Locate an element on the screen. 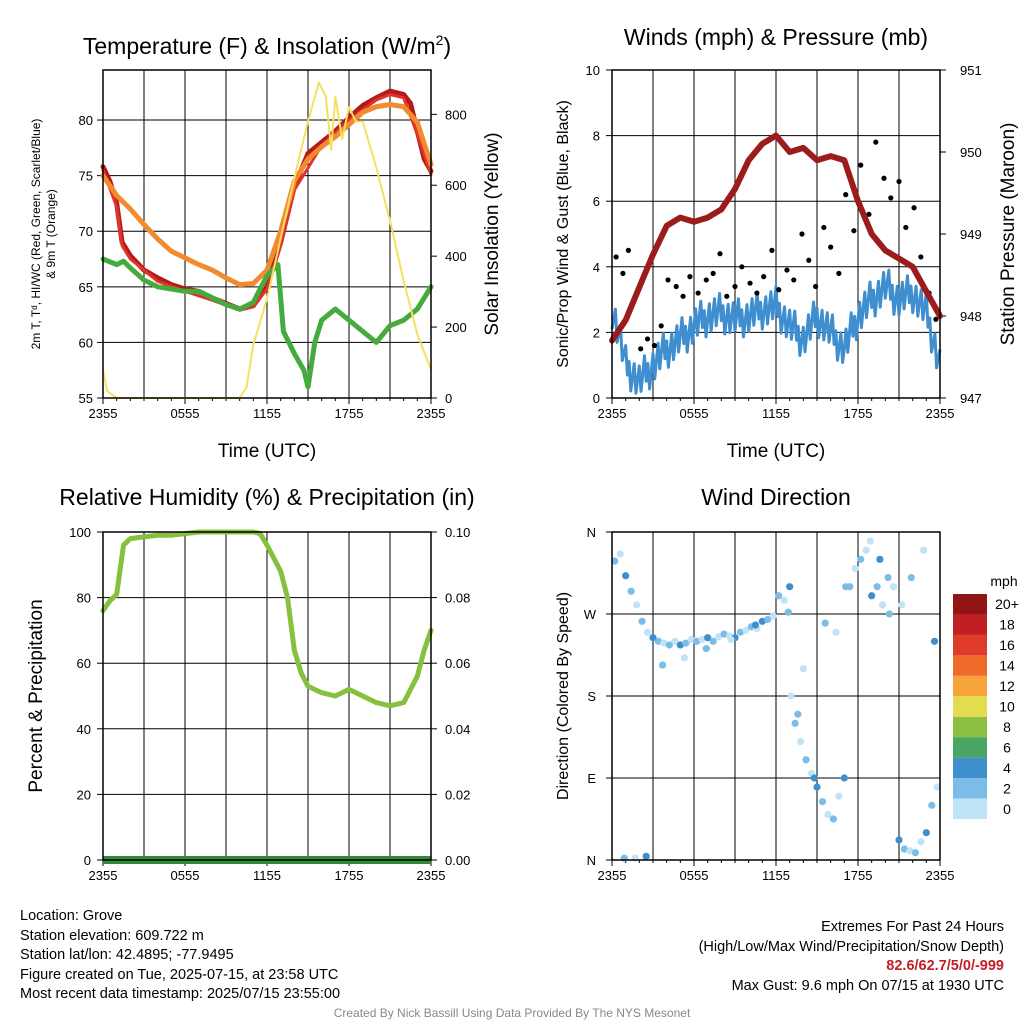 This screenshot has width=1024, height=1024. legend-label: 18 is located at coordinates (1007, 625).